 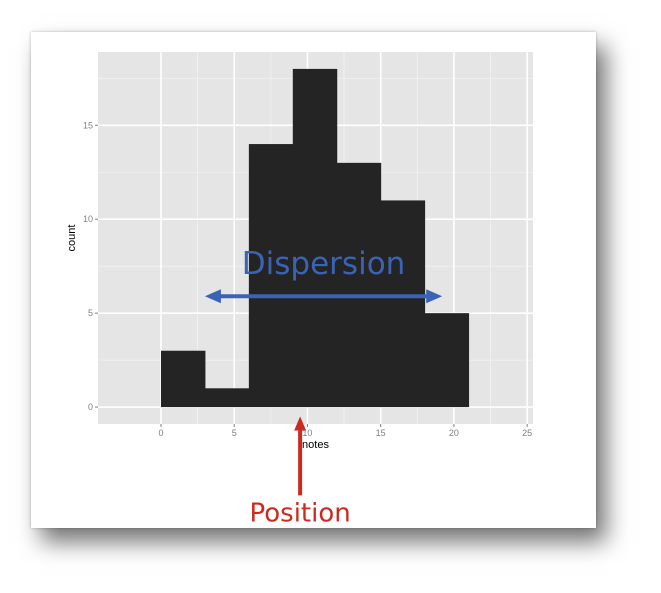 I want to click on x-tick-label: 25, so click(x=527, y=433).